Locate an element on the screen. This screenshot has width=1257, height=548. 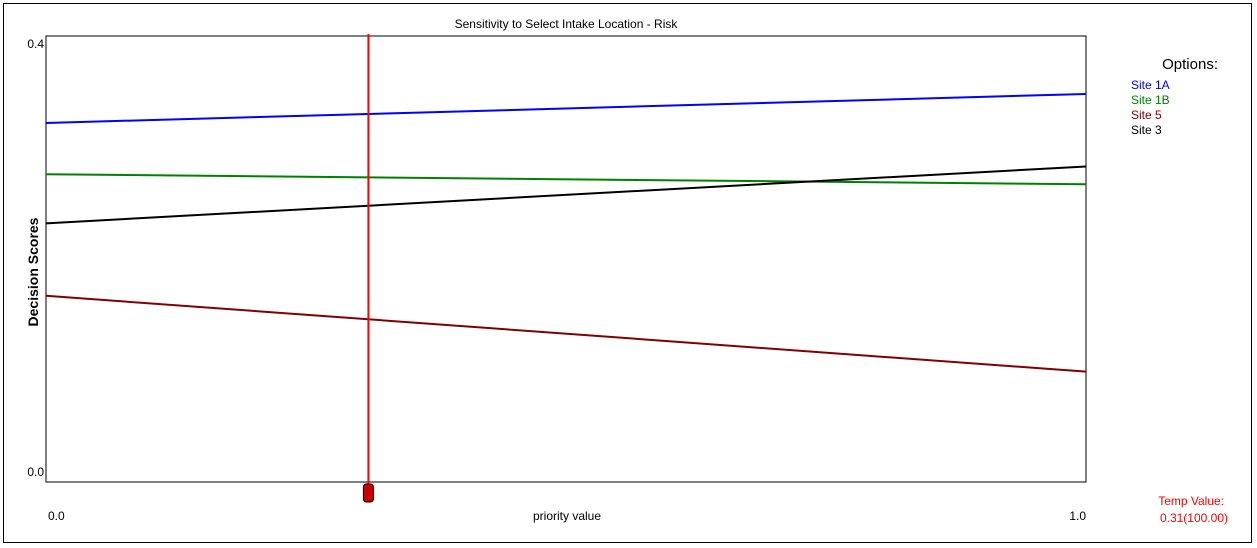
sensitivity-marker-handle is located at coordinates (368, 493).